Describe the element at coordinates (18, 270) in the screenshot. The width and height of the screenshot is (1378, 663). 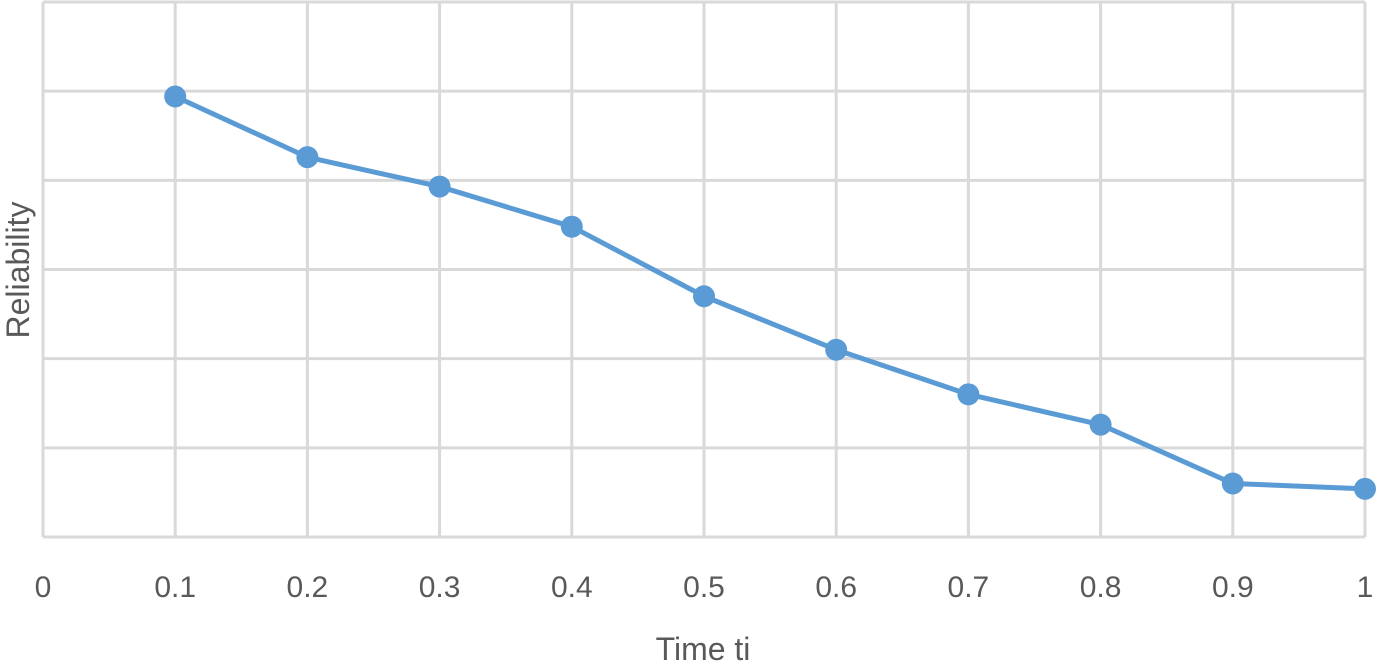
I see `y-axis-title: Reliability` at that location.